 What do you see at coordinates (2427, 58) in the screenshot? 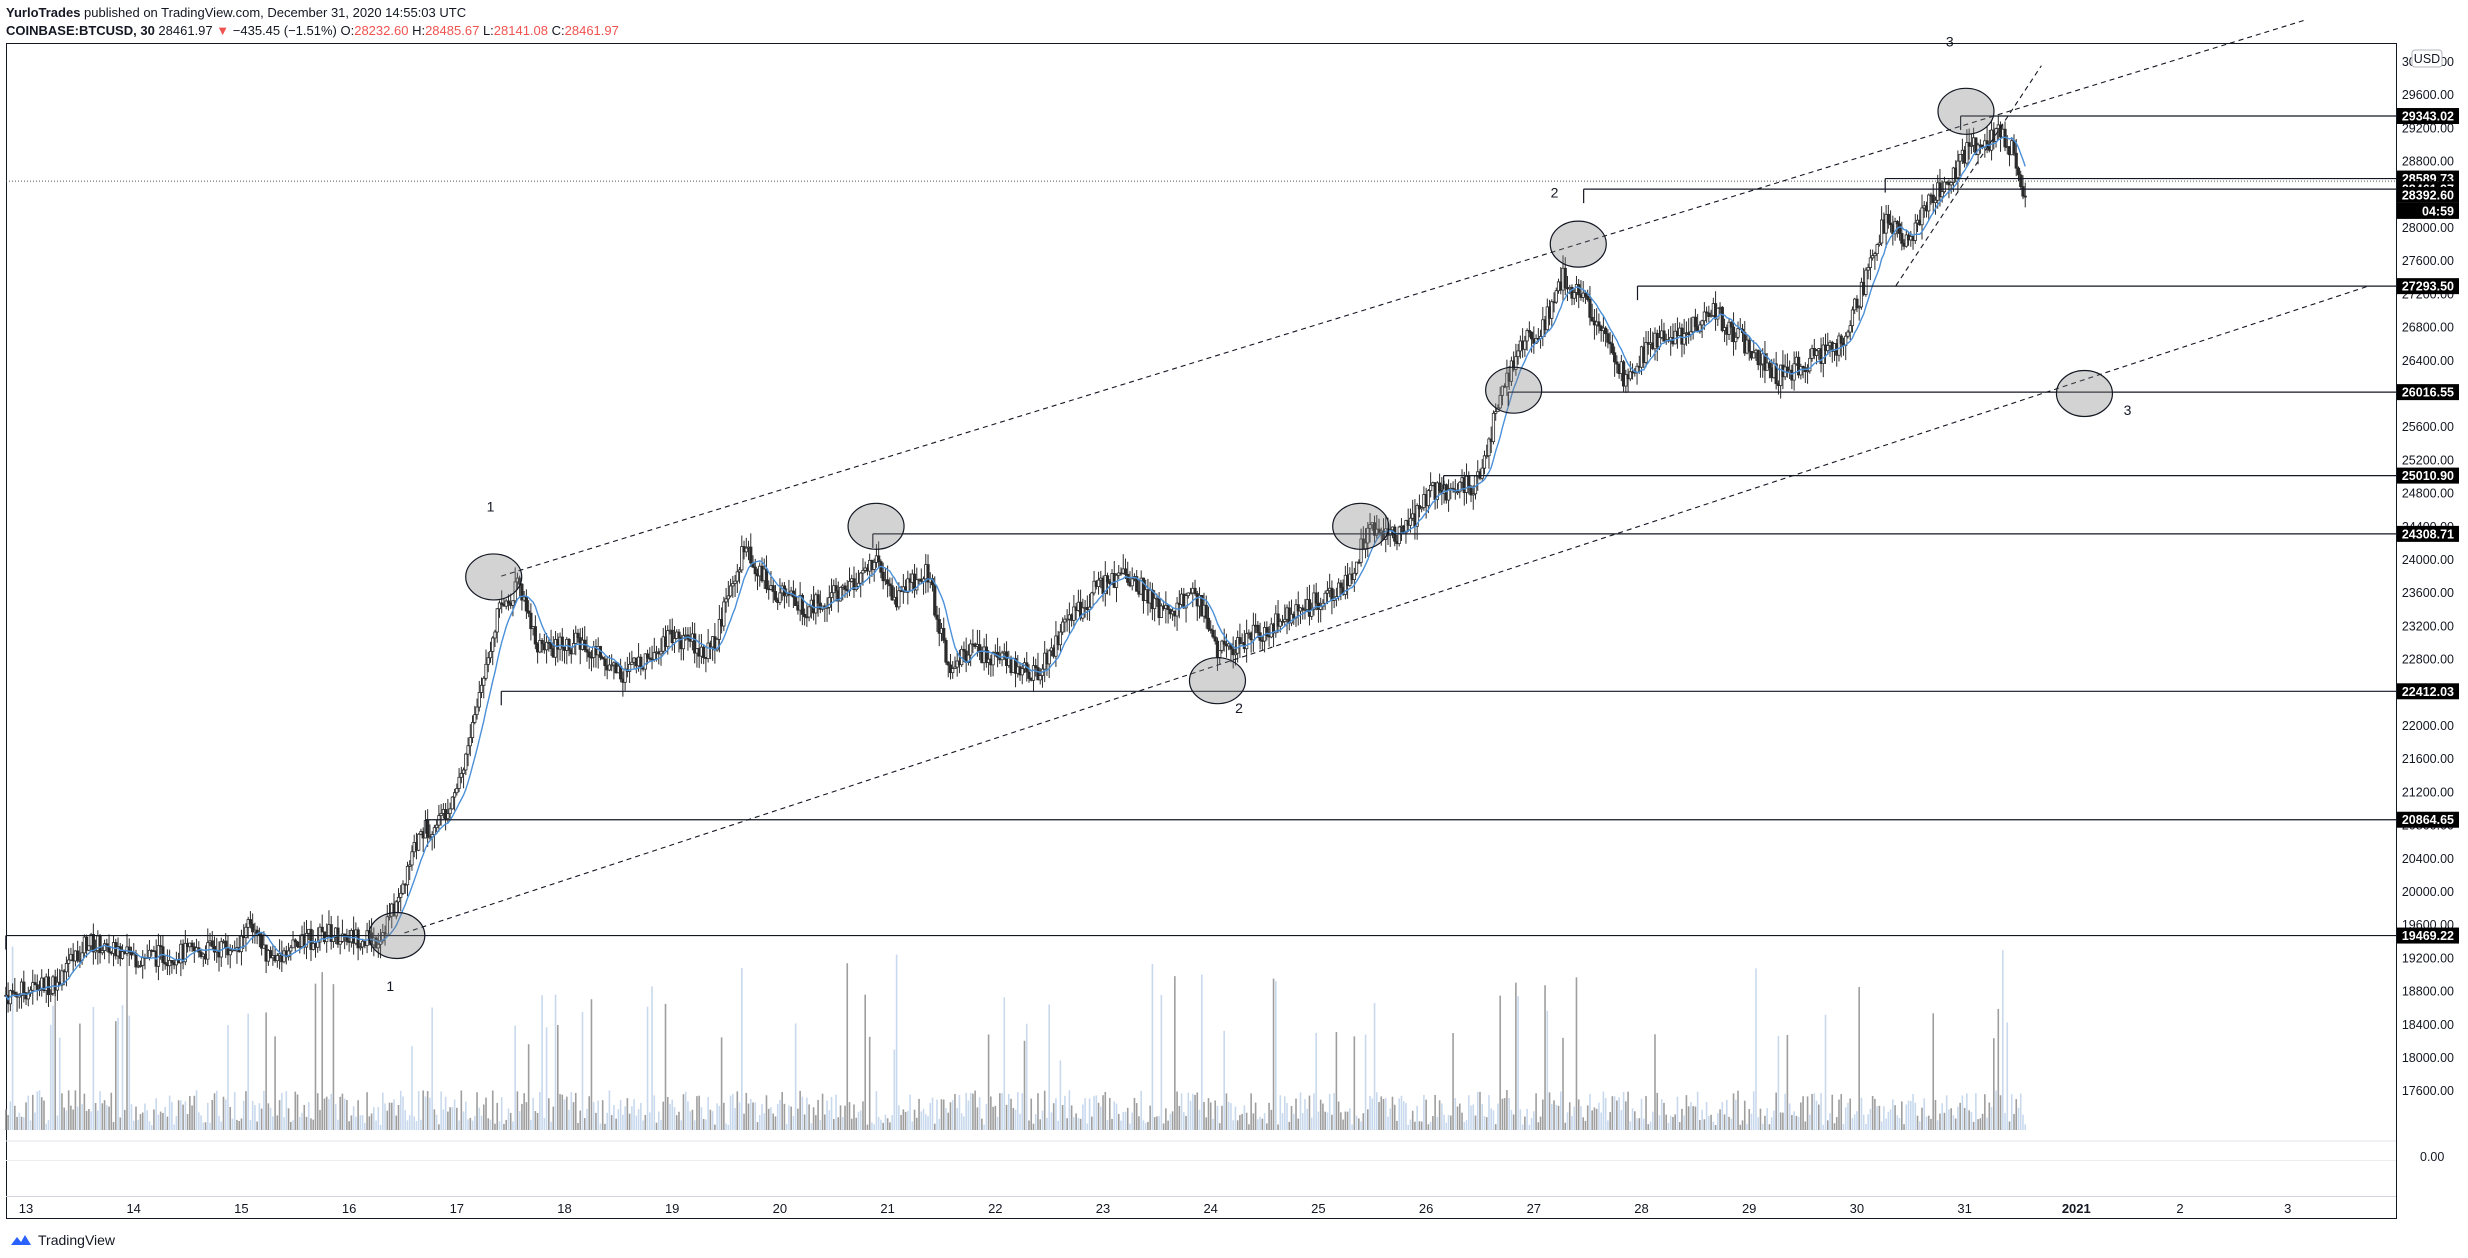
I see `currency-button: USD` at bounding box center [2427, 58].